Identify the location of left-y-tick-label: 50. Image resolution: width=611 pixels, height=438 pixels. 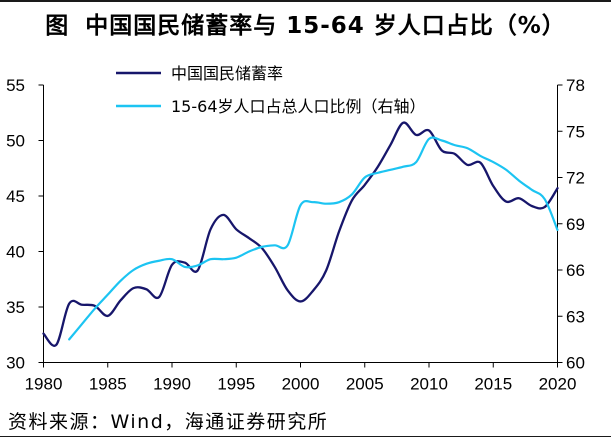
(15, 141).